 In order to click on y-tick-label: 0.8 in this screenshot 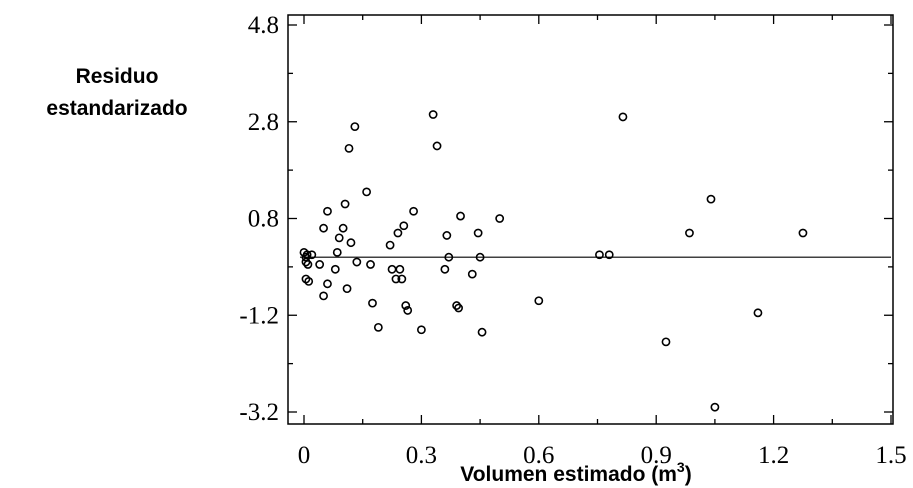, I will do `click(263, 219)`.